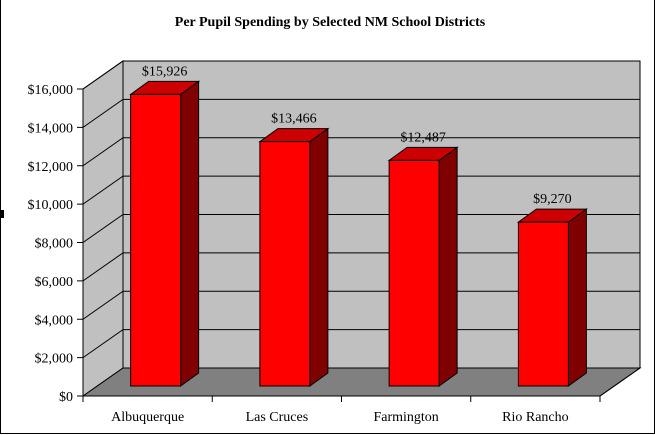  What do you see at coordinates (54, 320) in the screenshot?
I see `y-tick-label: $4,000` at bounding box center [54, 320].